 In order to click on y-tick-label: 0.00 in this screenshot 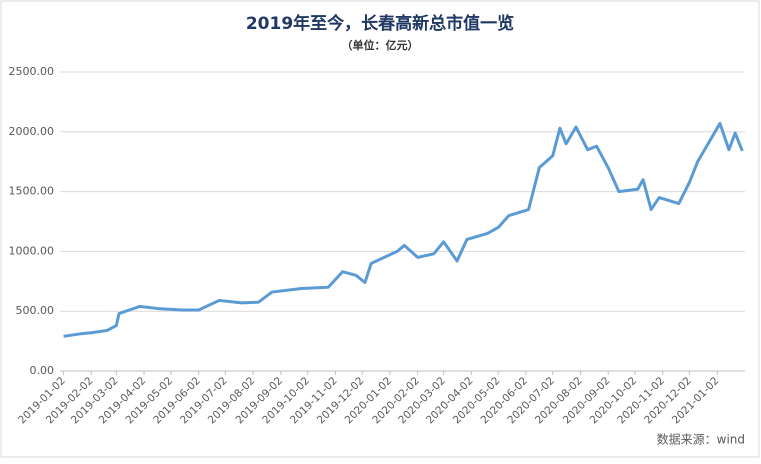, I will do `click(42, 370)`.